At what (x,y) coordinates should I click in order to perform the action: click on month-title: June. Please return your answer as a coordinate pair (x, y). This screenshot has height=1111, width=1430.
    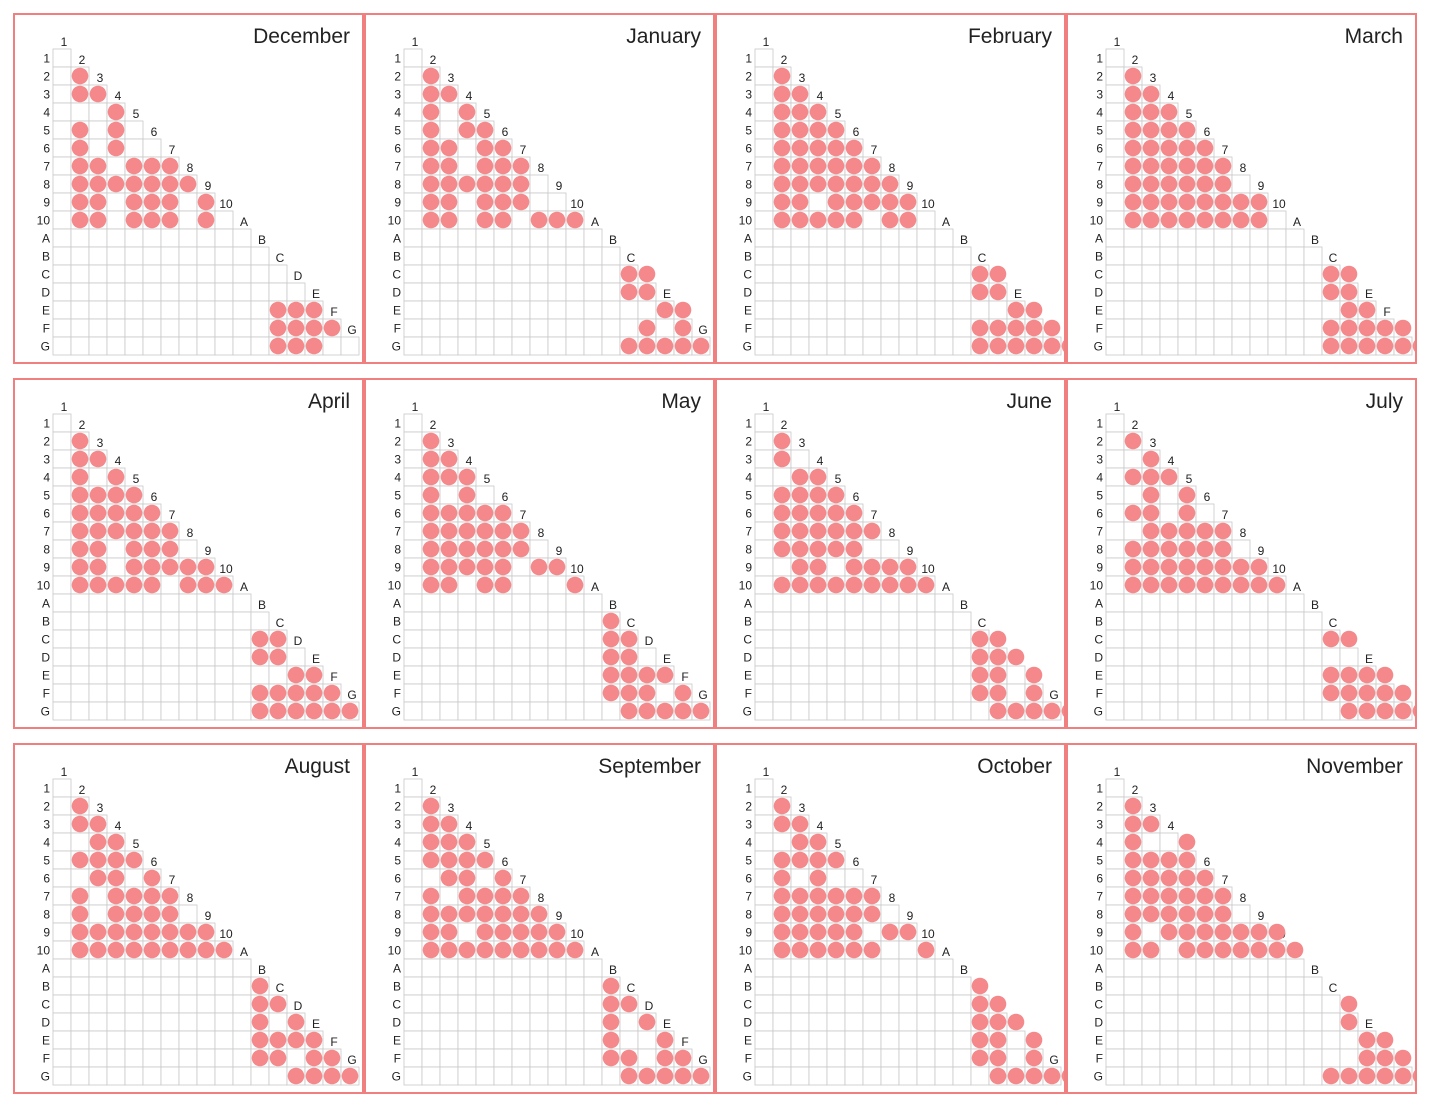
    Looking at the image, I should click on (1029, 401).